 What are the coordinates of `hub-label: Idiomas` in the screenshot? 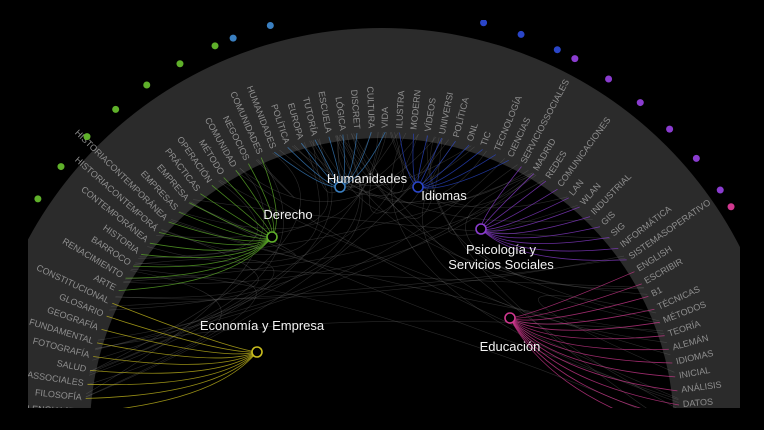 It's located at (444, 195).